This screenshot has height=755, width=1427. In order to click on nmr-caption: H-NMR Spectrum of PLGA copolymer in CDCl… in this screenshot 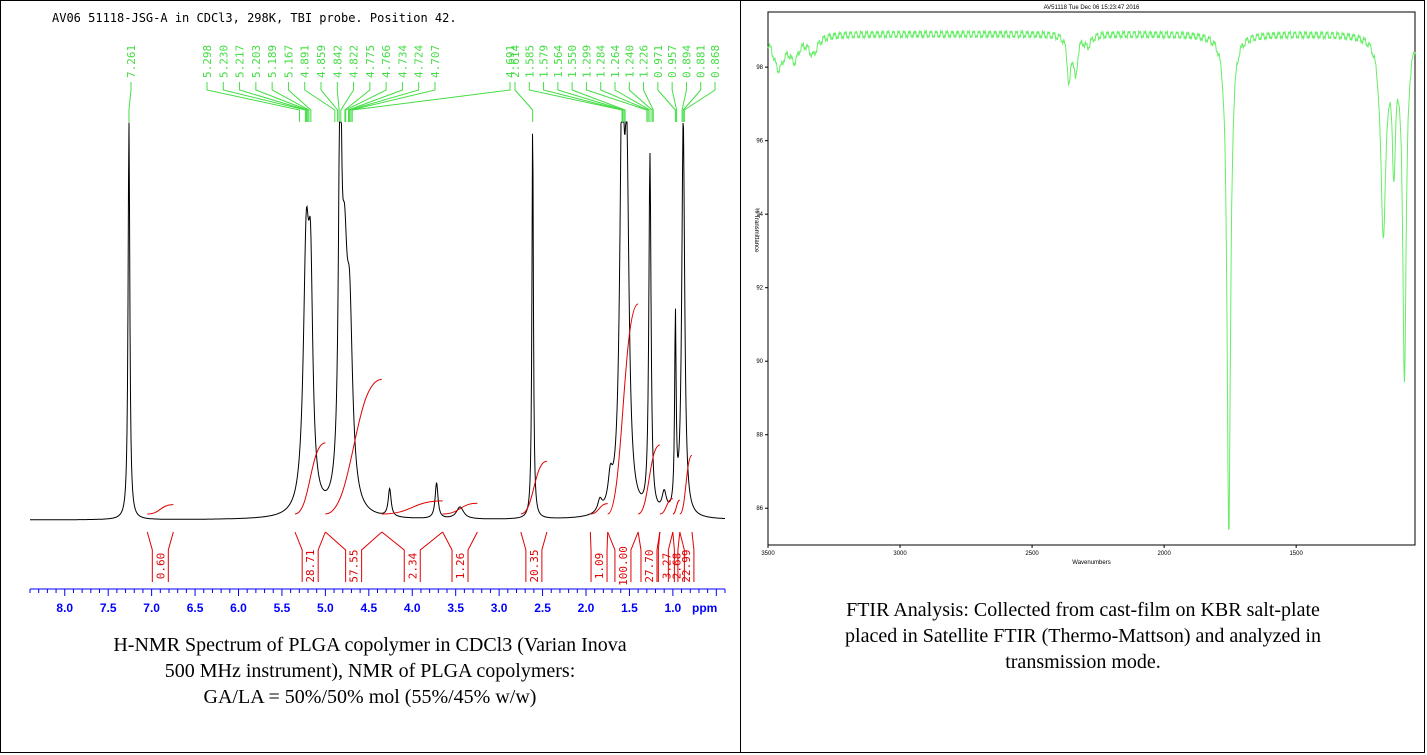, I will do `click(370, 671)`.